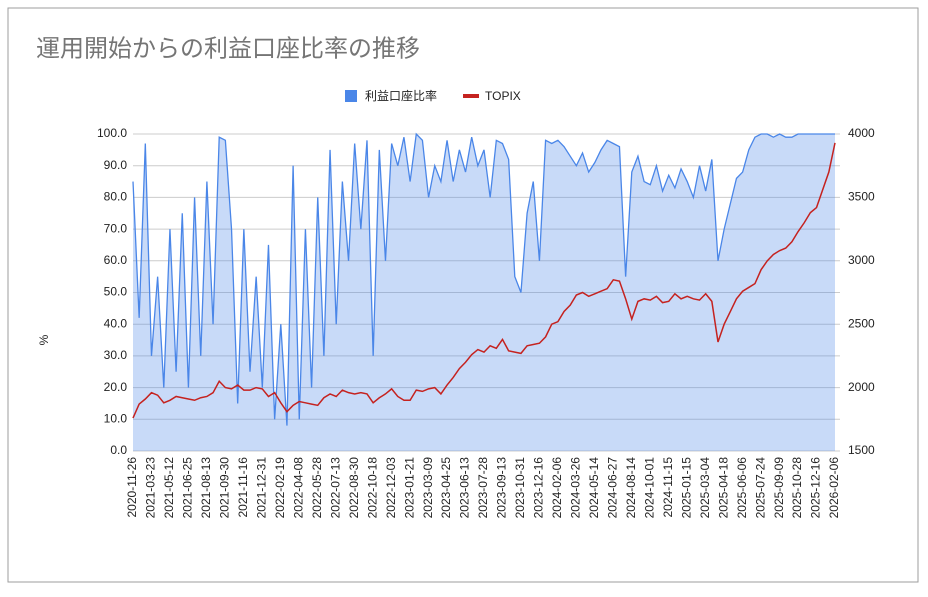  I want to click on y-tick-label: 70.0, so click(116, 228).